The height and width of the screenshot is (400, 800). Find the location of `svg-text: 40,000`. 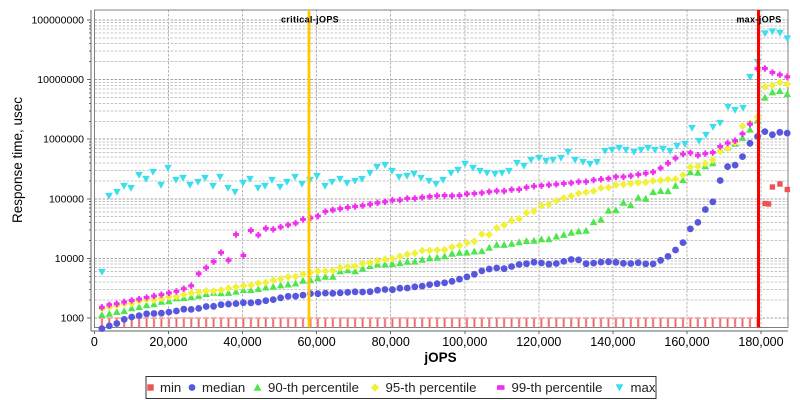

svg-text: 40,000 is located at coordinates (242, 342).